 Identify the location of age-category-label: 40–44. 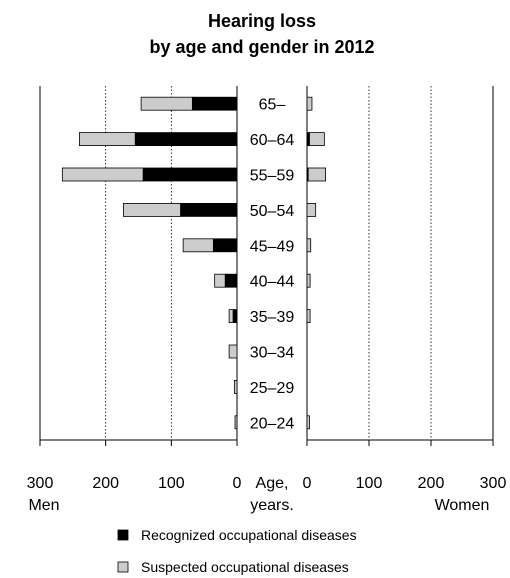
(272, 282).